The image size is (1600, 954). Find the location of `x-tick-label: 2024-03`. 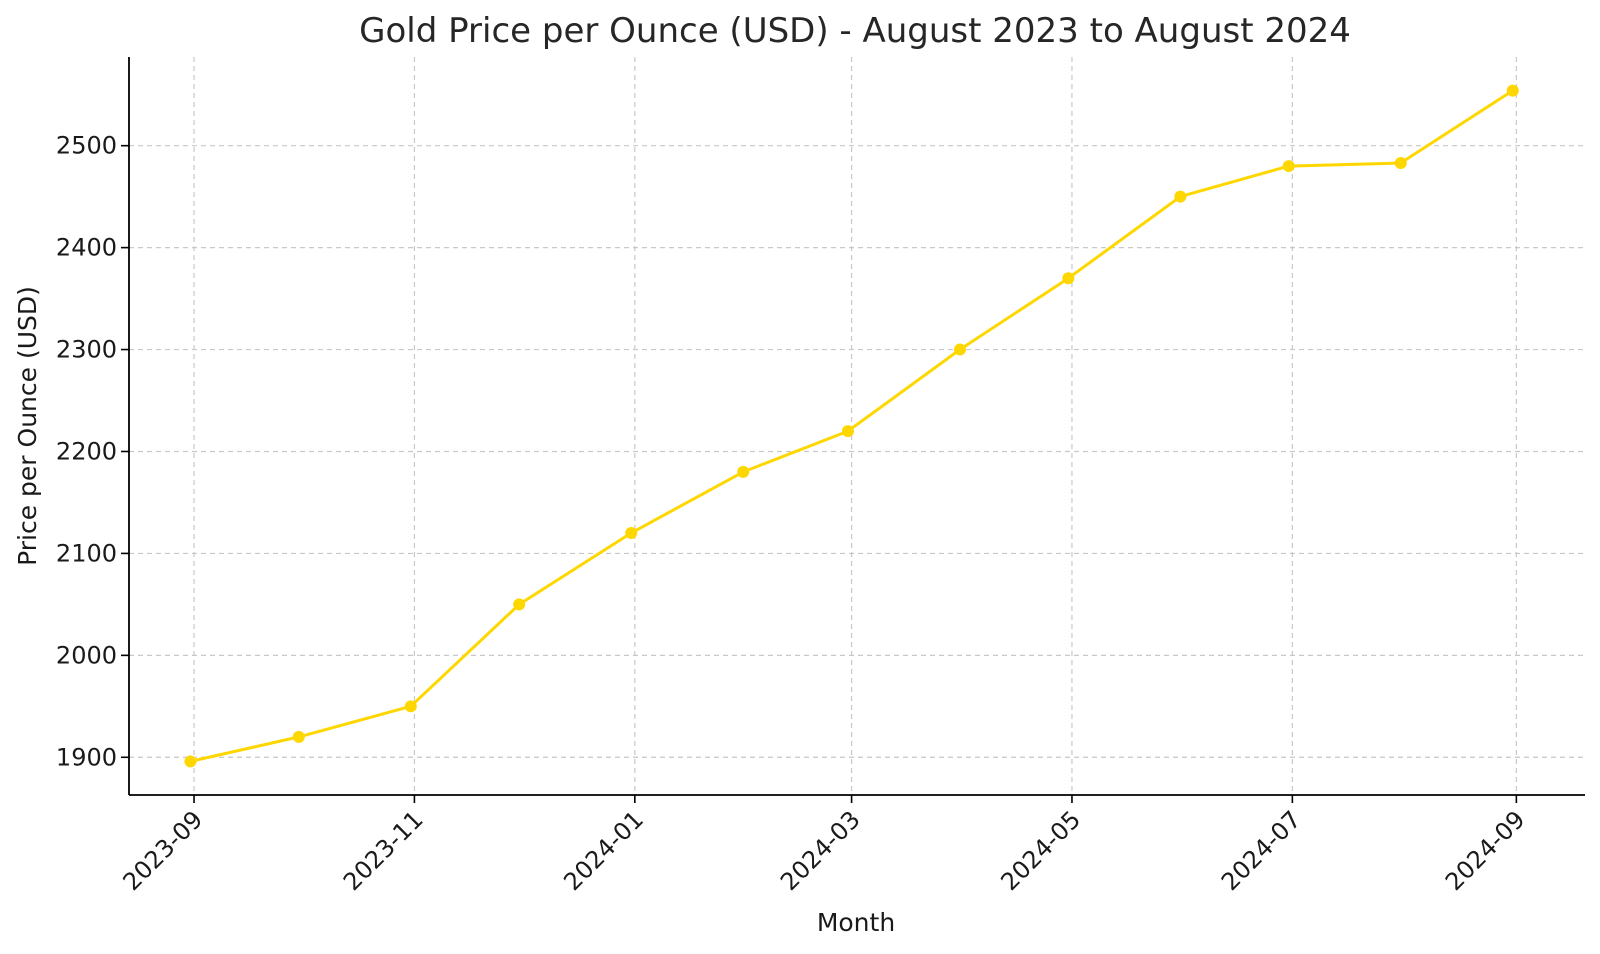

x-tick-label: 2024-03 is located at coordinates (820, 850).